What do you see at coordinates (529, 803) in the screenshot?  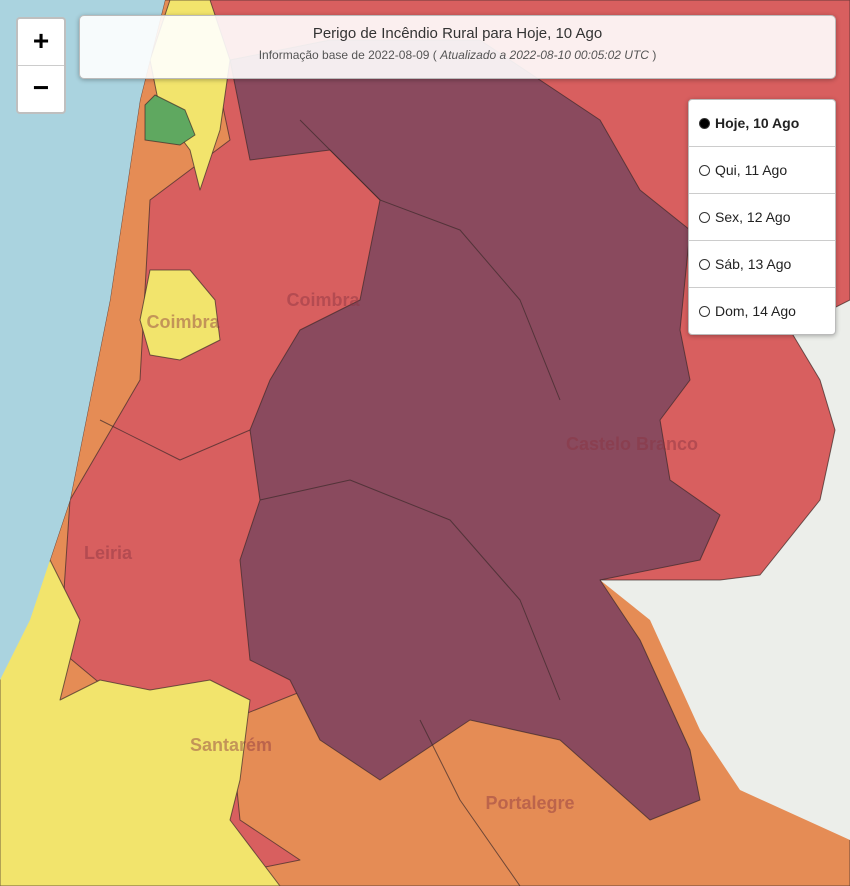 I see `place-label: Portalegre` at bounding box center [529, 803].